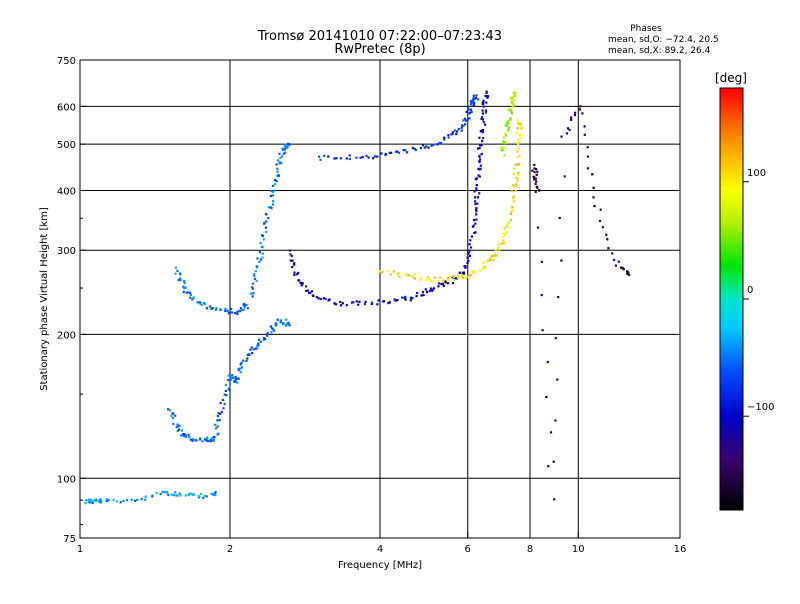 The image size is (800, 604). I want to click on colorbar, so click(731, 299).